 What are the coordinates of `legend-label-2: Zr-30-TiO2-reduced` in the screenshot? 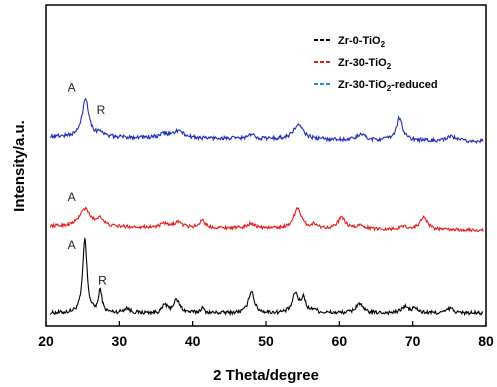 It's located at (388, 86).